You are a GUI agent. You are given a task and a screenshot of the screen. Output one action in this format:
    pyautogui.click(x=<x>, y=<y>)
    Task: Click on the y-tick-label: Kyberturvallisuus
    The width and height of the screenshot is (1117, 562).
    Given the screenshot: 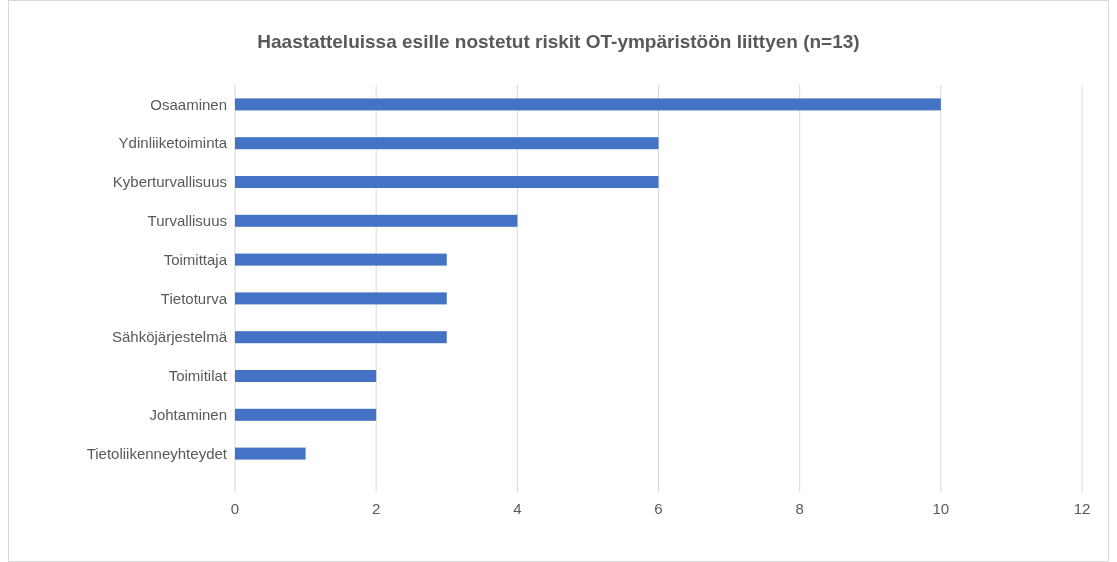 What is the action you would take?
    pyautogui.click(x=169, y=182)
    